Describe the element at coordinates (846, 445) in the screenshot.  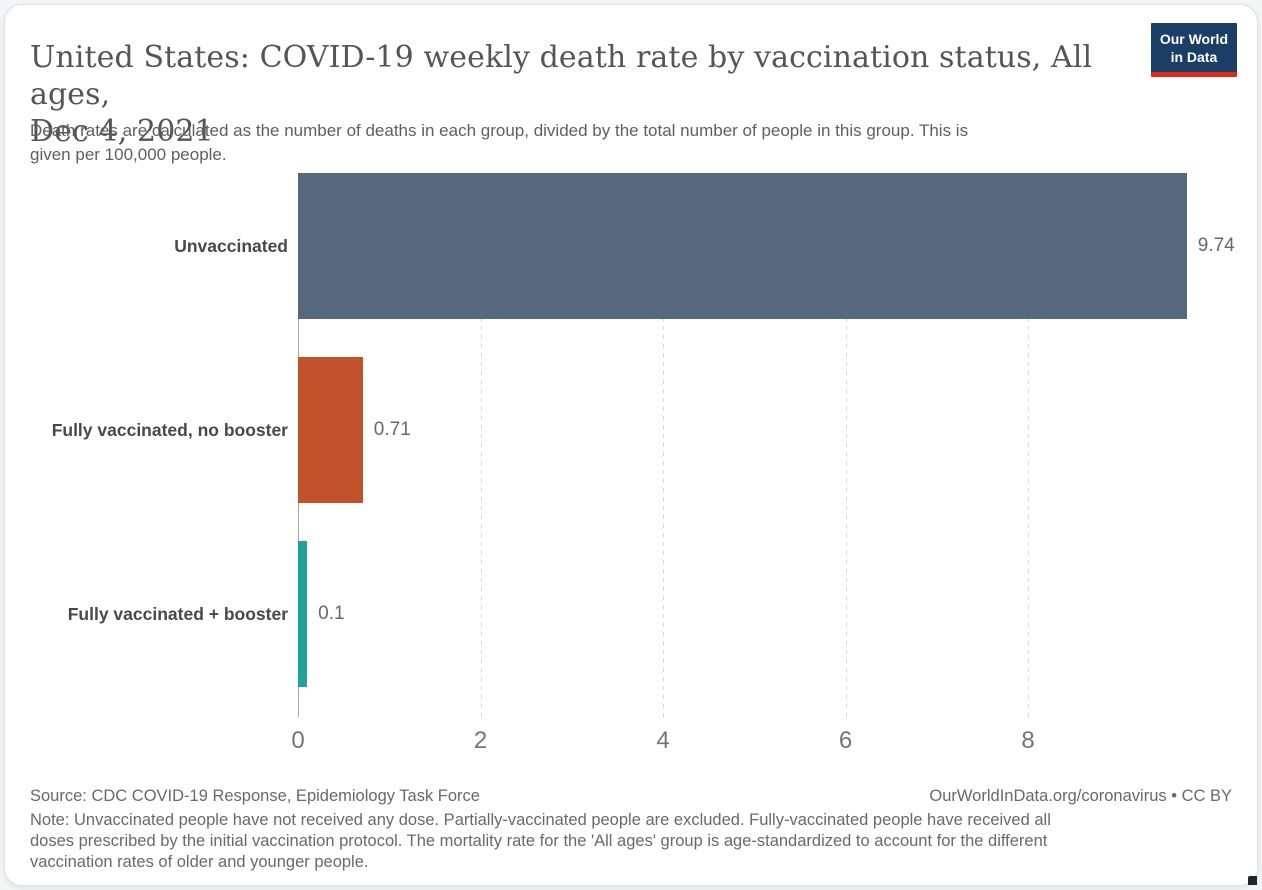
I see `gridline-x6` at that location.